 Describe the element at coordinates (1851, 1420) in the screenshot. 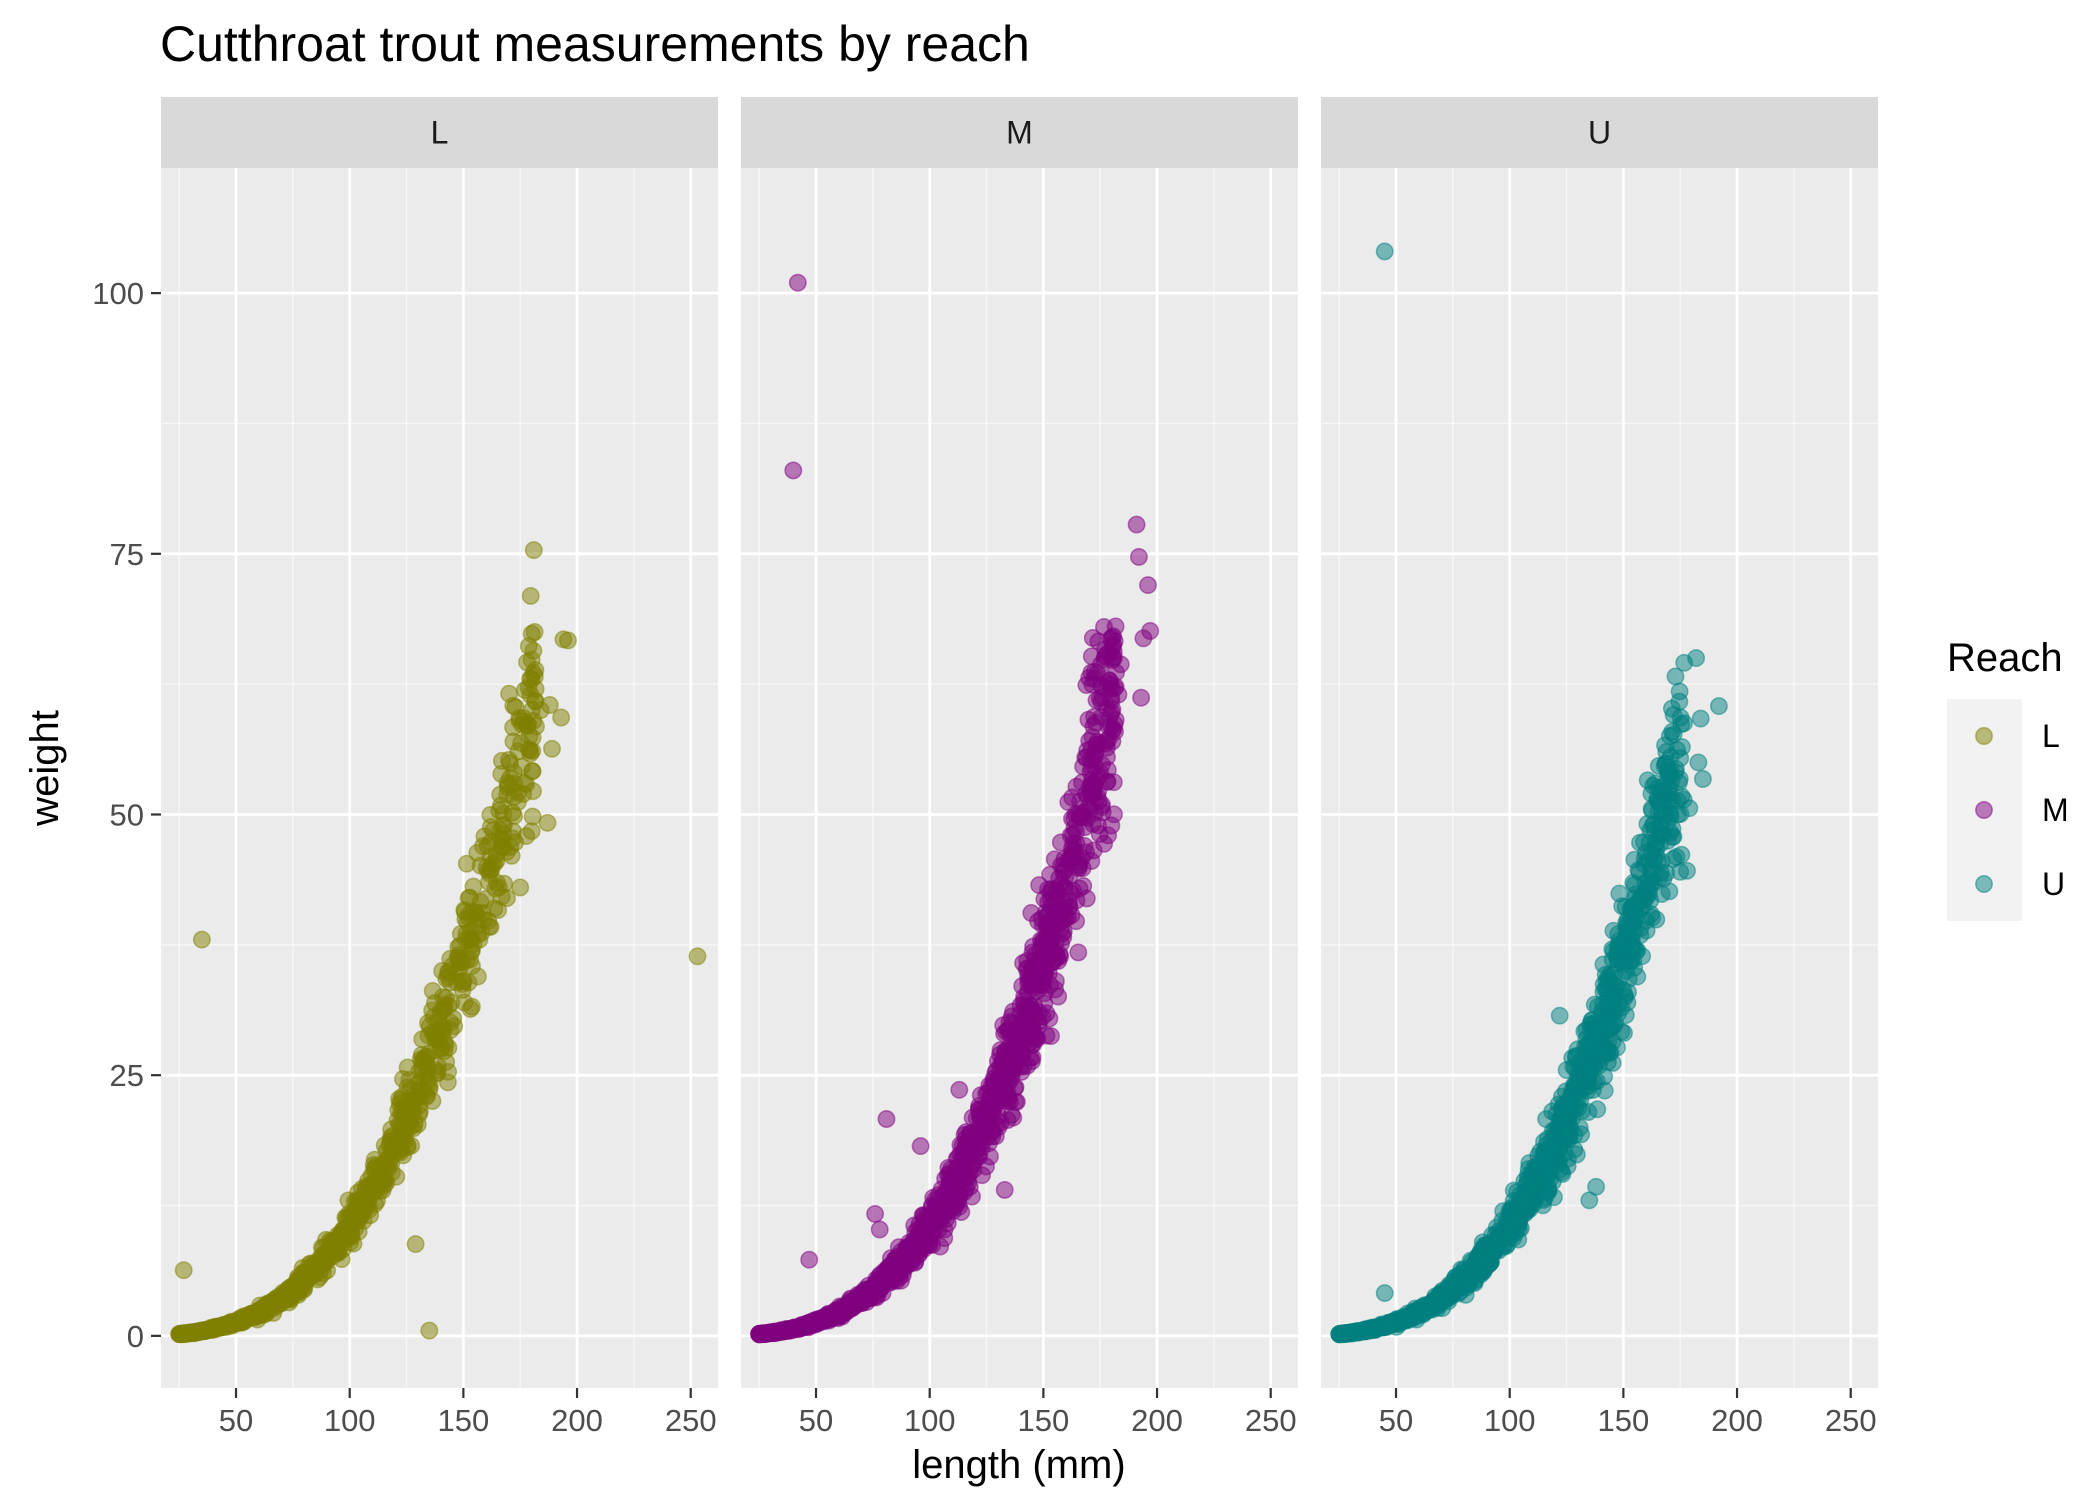

I see `x-tick-label: 250` at that location.